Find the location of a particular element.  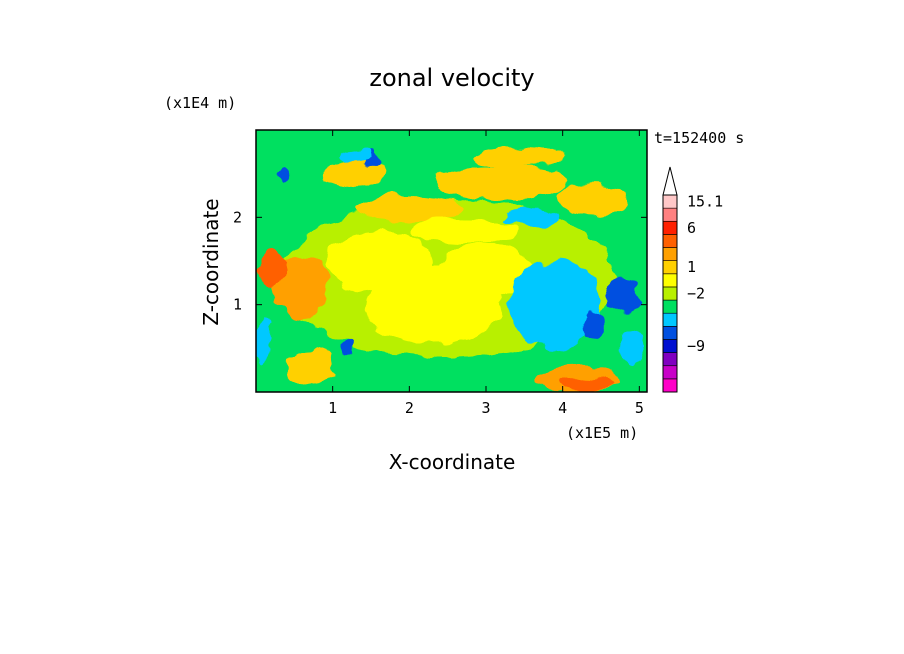

colorbar-label: 15.1 is located at coordinates (705, 202).